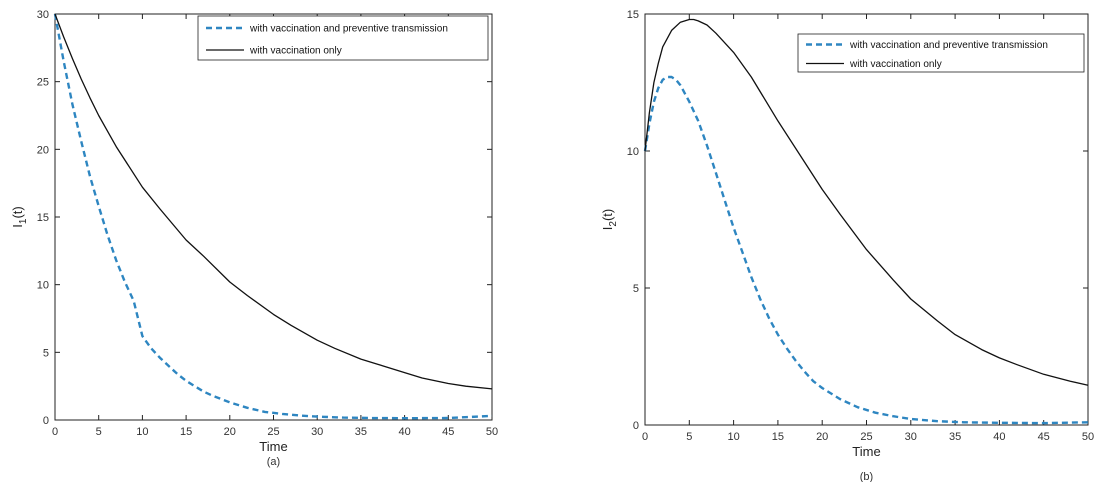  What do you see at coordinates (613, 224) in the screenshot?
I see `y-axis-label-subscript: 2` at bounding box center [613, 224].